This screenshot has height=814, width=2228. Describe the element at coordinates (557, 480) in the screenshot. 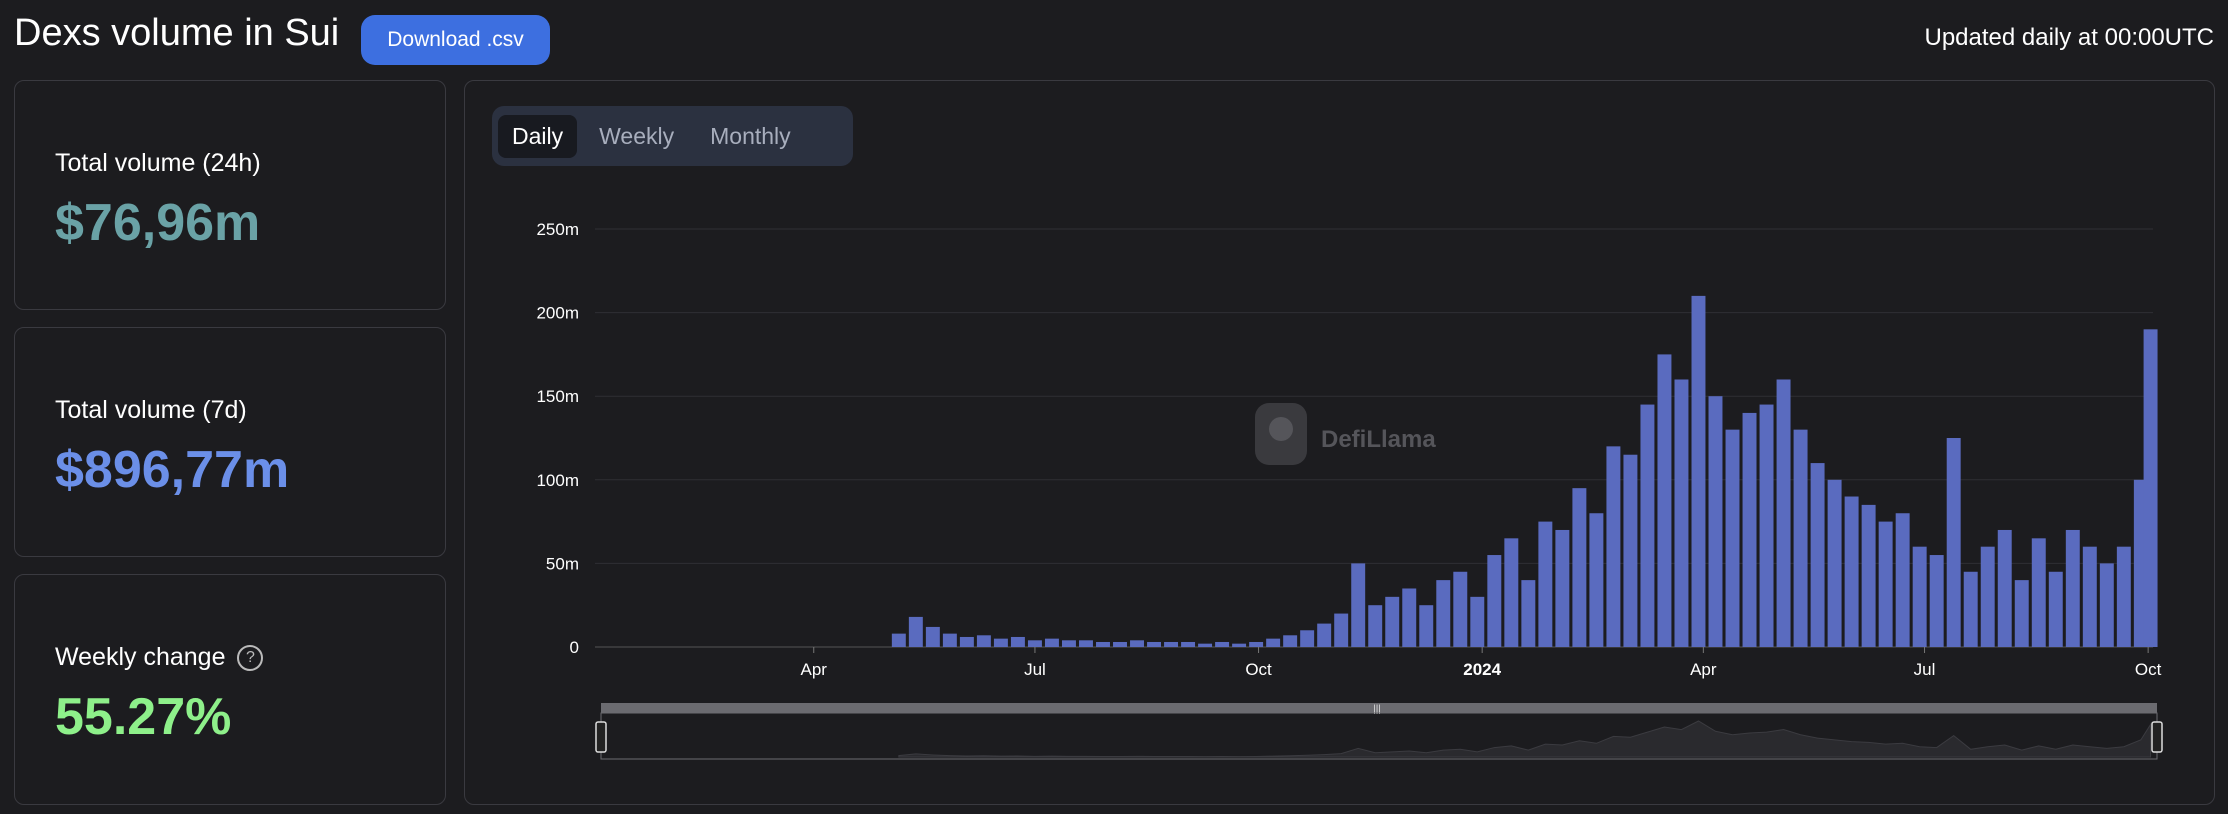

I see `y-tick-label: 100m` at that location.